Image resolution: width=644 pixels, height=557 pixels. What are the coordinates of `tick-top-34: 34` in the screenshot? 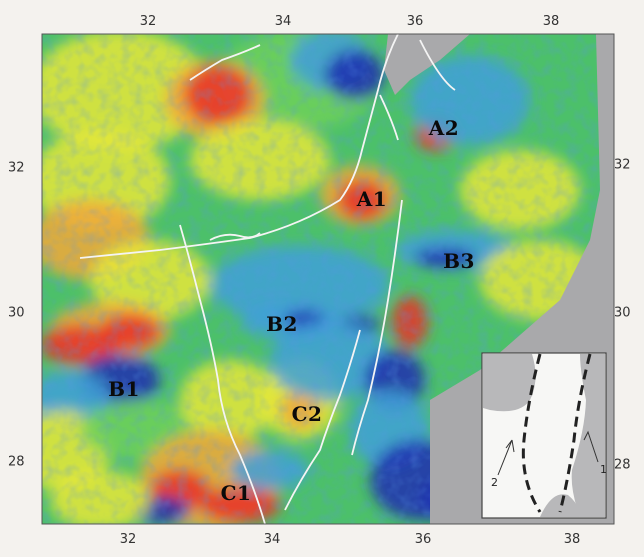 It's located at (283, 21).